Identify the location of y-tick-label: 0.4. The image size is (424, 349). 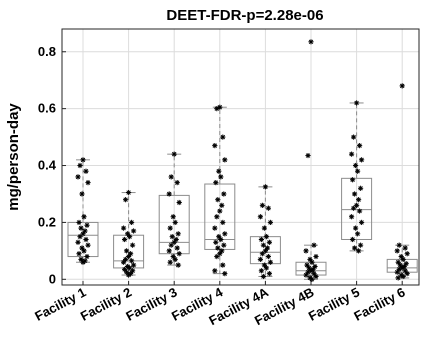
(47, 165).